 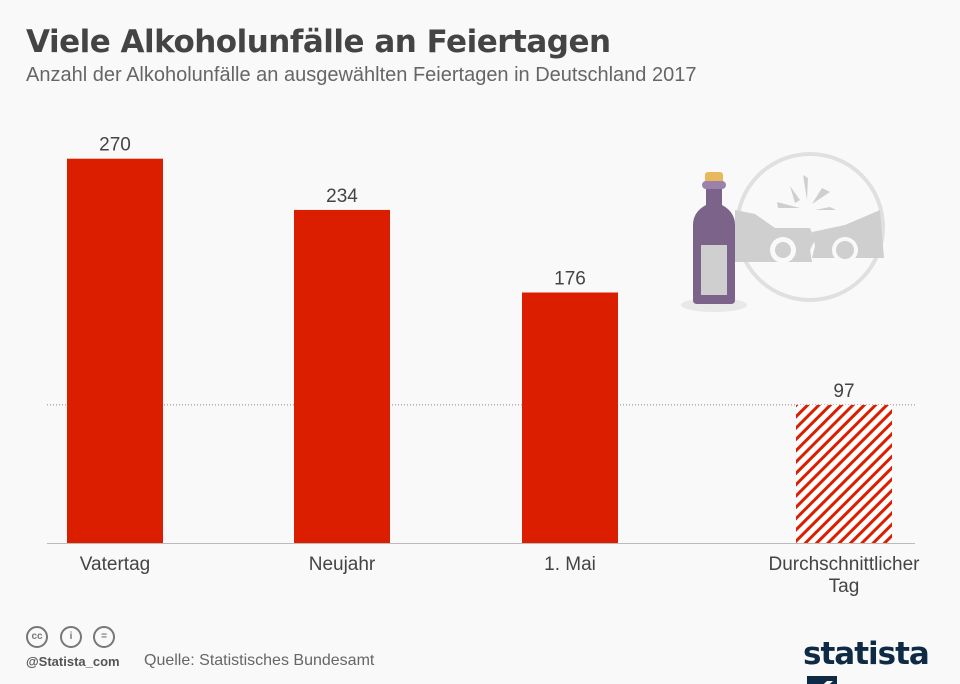 I want to click on data-label: 270, so click(x=115, y=145).